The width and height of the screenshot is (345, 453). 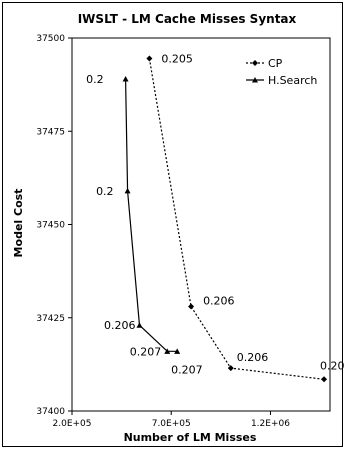 What do you see at coordinates (275, 63) in the screenshot?
I see `legend-label-cp: CP` at bounding box center [275, 63].